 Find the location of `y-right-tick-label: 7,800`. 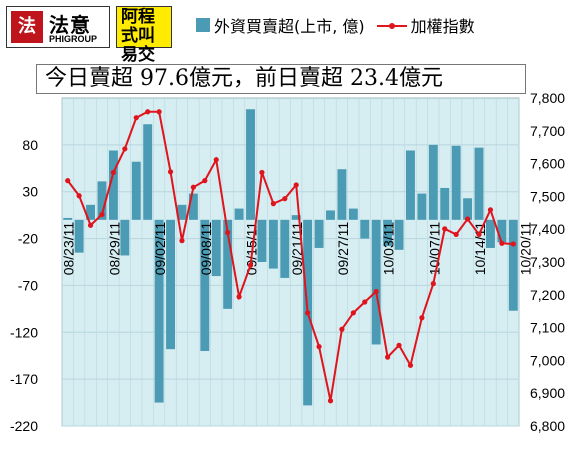

y-right-tick-label: 7,800 is located at coordinates (547, 98).